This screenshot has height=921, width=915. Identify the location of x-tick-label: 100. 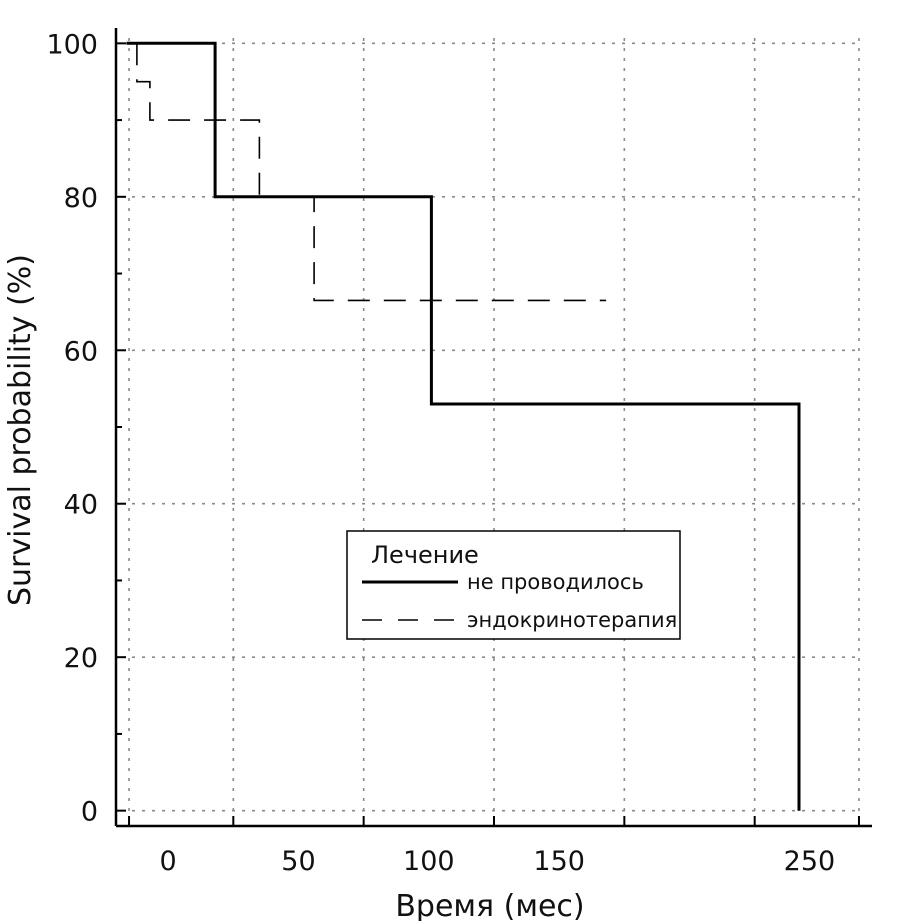
(429, 861).